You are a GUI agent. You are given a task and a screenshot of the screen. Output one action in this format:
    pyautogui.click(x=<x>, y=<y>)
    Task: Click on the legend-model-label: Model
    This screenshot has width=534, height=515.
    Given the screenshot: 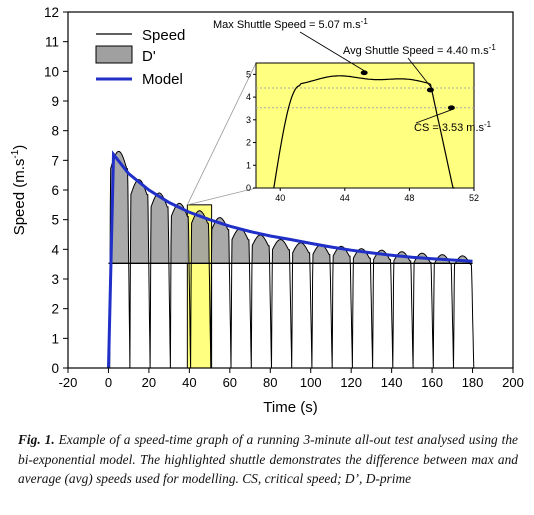 What is the action you would take?
    pyautogui.click(x=162, y=79)
    